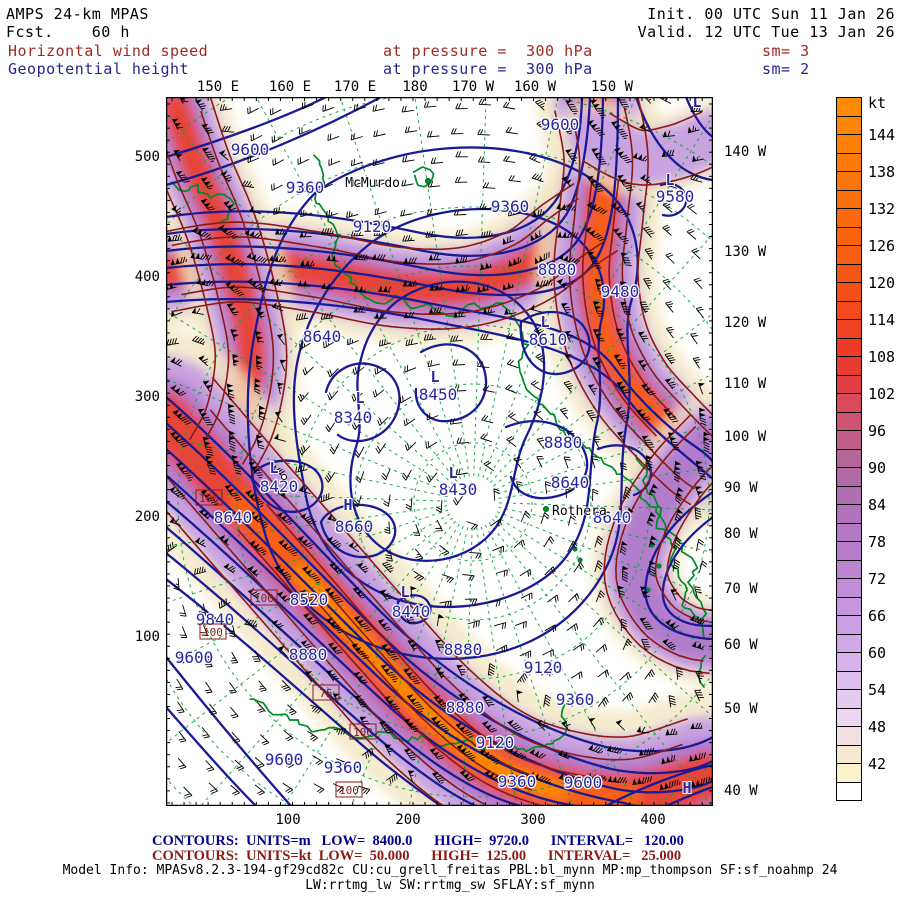  Describe the element at coordinates (372, 183) in the screenshot. I see `station-label: McMurdo` at that location.